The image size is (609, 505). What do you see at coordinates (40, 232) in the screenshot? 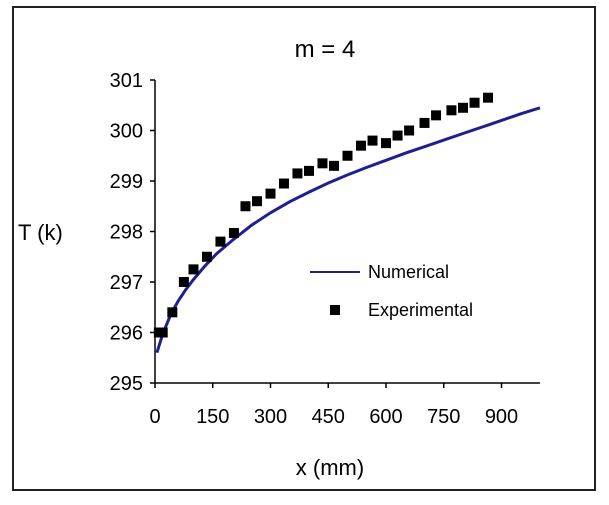
I see `y-axis-label: T (k)` at bounding box center [40, 232].